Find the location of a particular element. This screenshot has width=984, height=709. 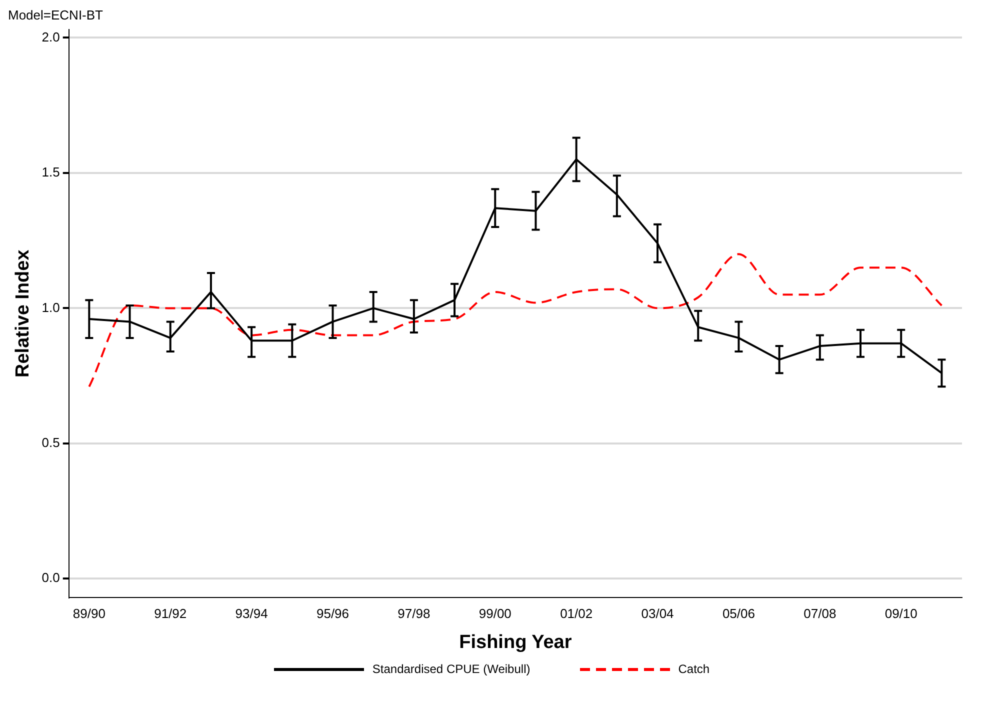

chart-title: Model=ECNI-BT is located at coordinates (56, 14).